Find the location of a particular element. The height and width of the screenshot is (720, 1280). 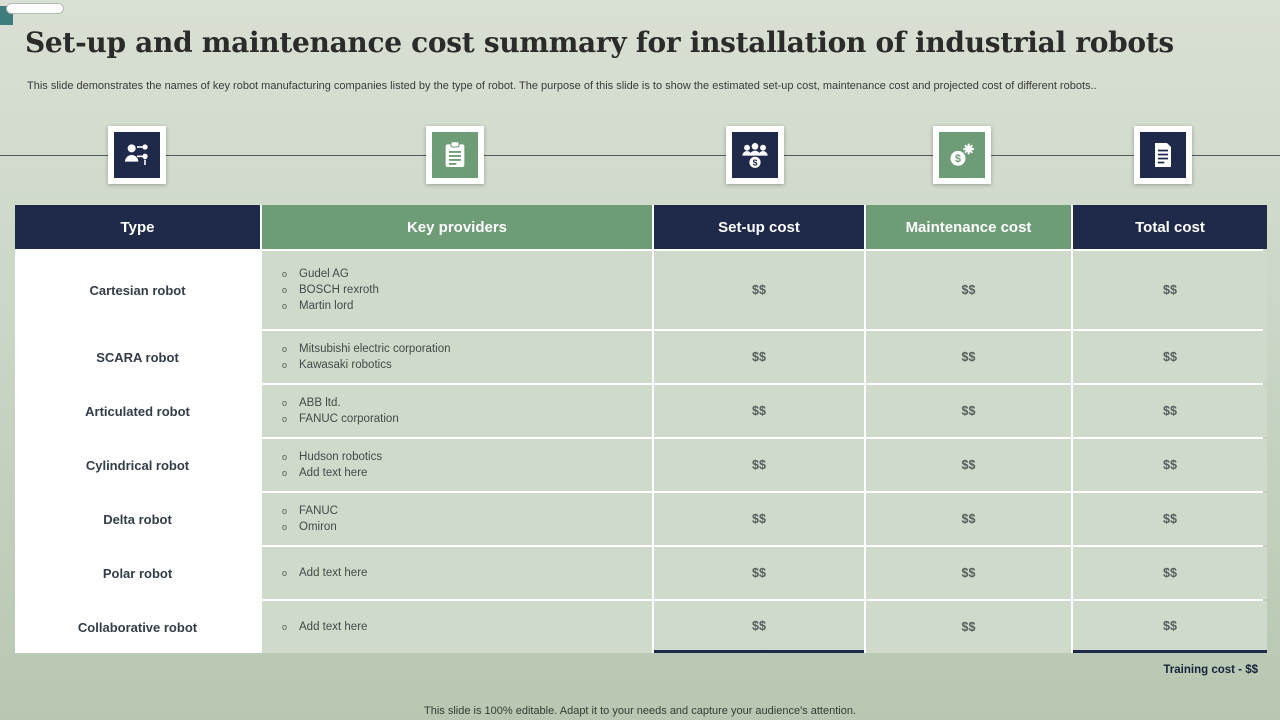

header-maintenance-cost: Maintenance cost is located at coordinates (968, 227).